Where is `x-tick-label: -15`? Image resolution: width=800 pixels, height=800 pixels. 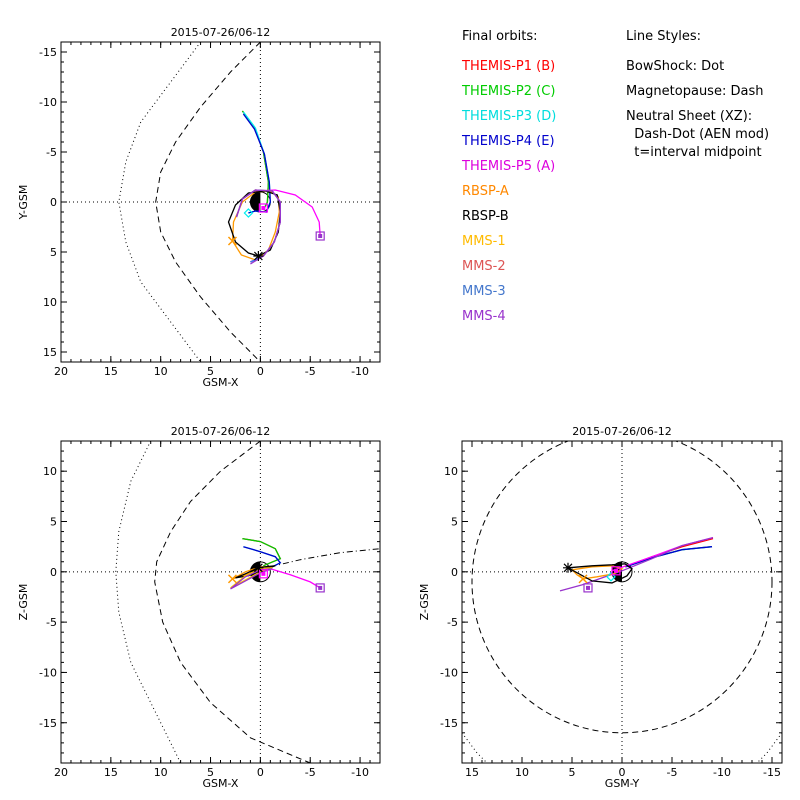
x-tick-label: -15 is located at coordinates (772, 772).